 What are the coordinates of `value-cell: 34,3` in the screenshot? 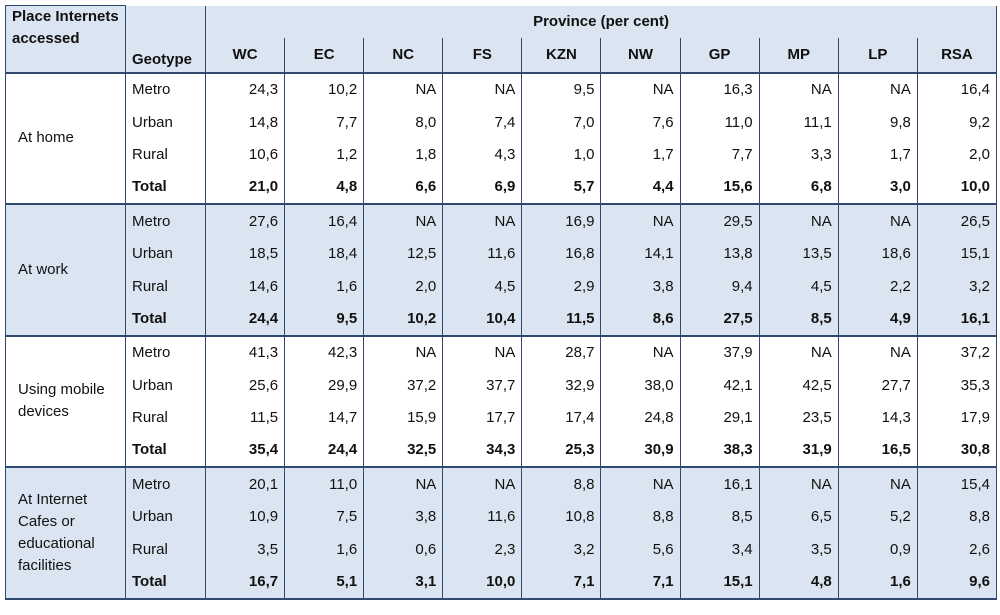 It's located at (482, 451).